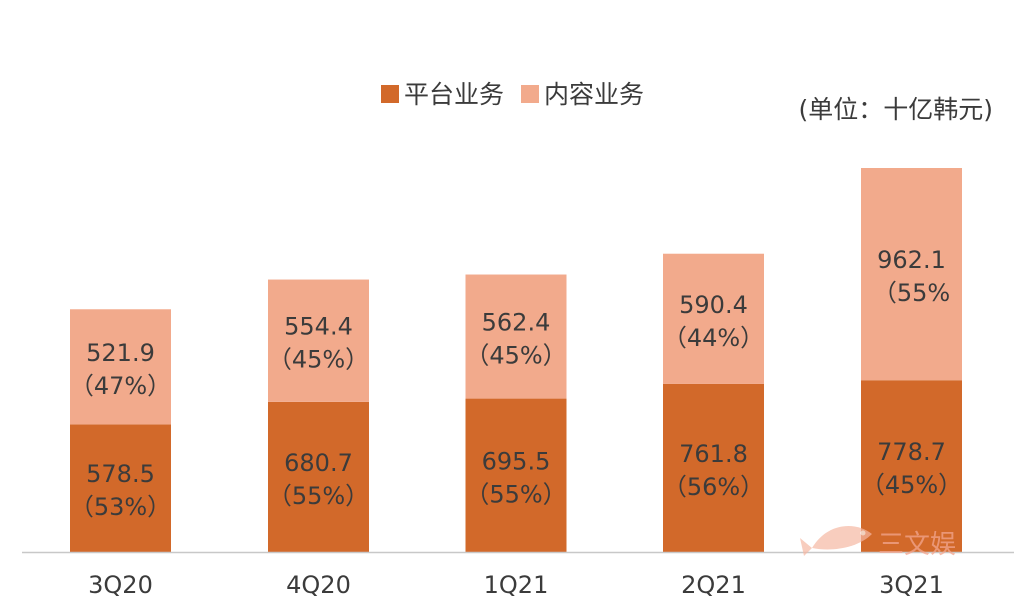 The image size is (1036, 612). I want to click on unit-label: (单位：十亿韩元), so click(895, 109).